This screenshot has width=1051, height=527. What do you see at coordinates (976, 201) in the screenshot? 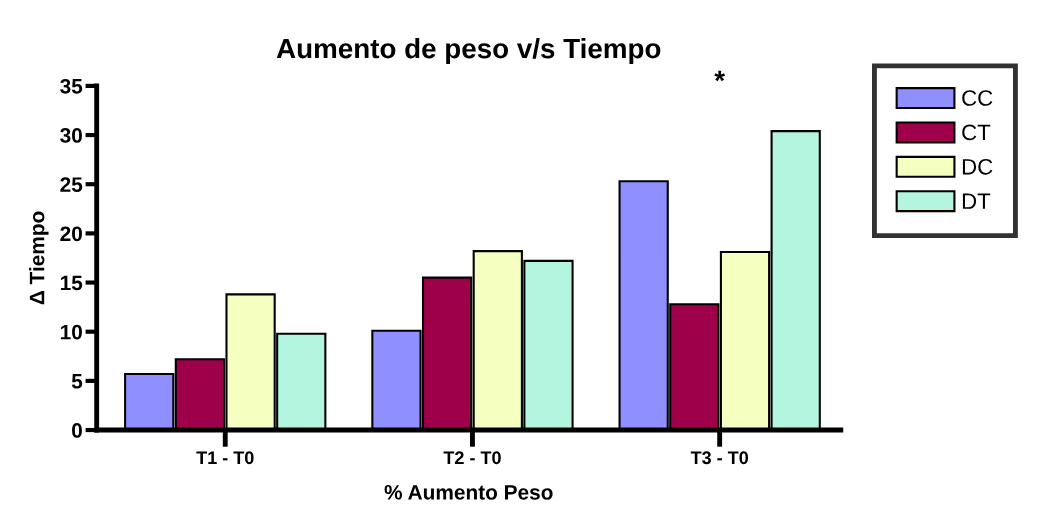
I see `legend-label: DT` at bounding box center [976, 201].